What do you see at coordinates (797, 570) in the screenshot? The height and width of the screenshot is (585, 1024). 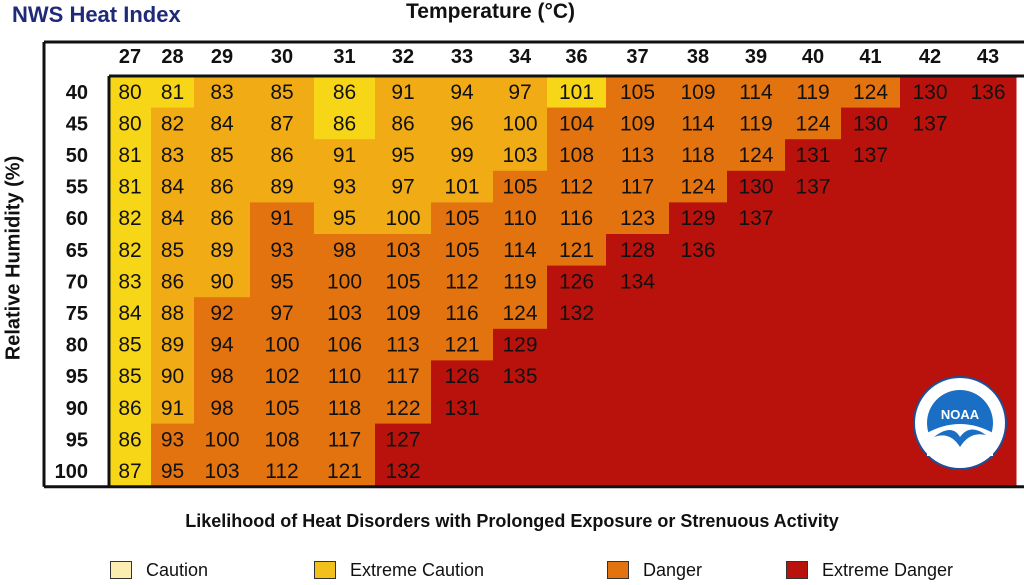 I see `legend-swatch-extreme-danger` at bounding box center [797, 570].